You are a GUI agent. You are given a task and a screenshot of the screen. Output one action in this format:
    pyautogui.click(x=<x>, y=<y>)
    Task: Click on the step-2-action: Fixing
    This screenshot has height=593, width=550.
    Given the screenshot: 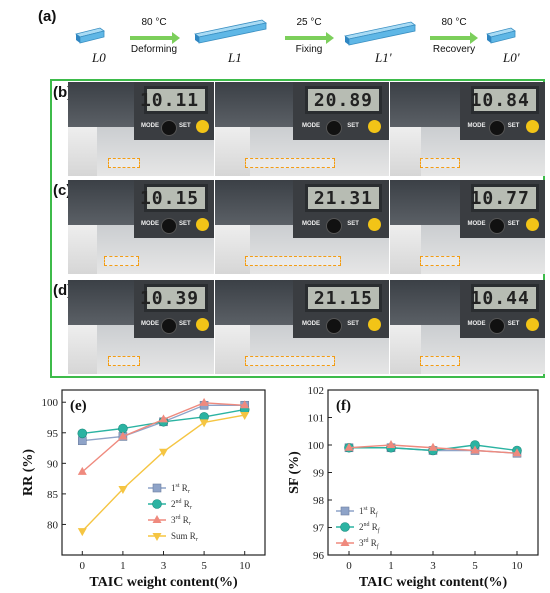 What is the action you would take?
    pyautogui.click(x=309, y=49)
    